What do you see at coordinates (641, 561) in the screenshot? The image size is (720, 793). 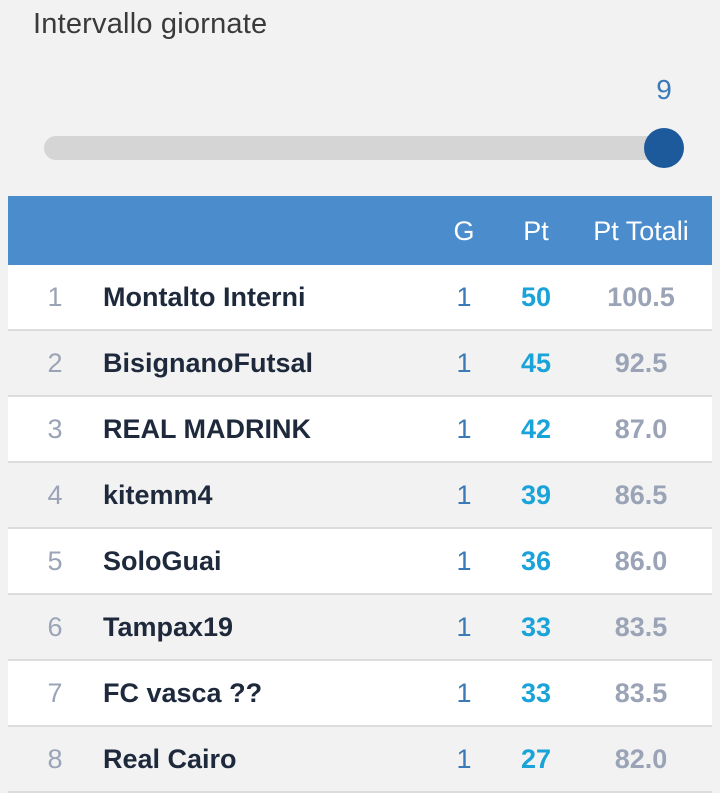 I see `total-points-cell: 86.0` at bounding box center [641, 561].